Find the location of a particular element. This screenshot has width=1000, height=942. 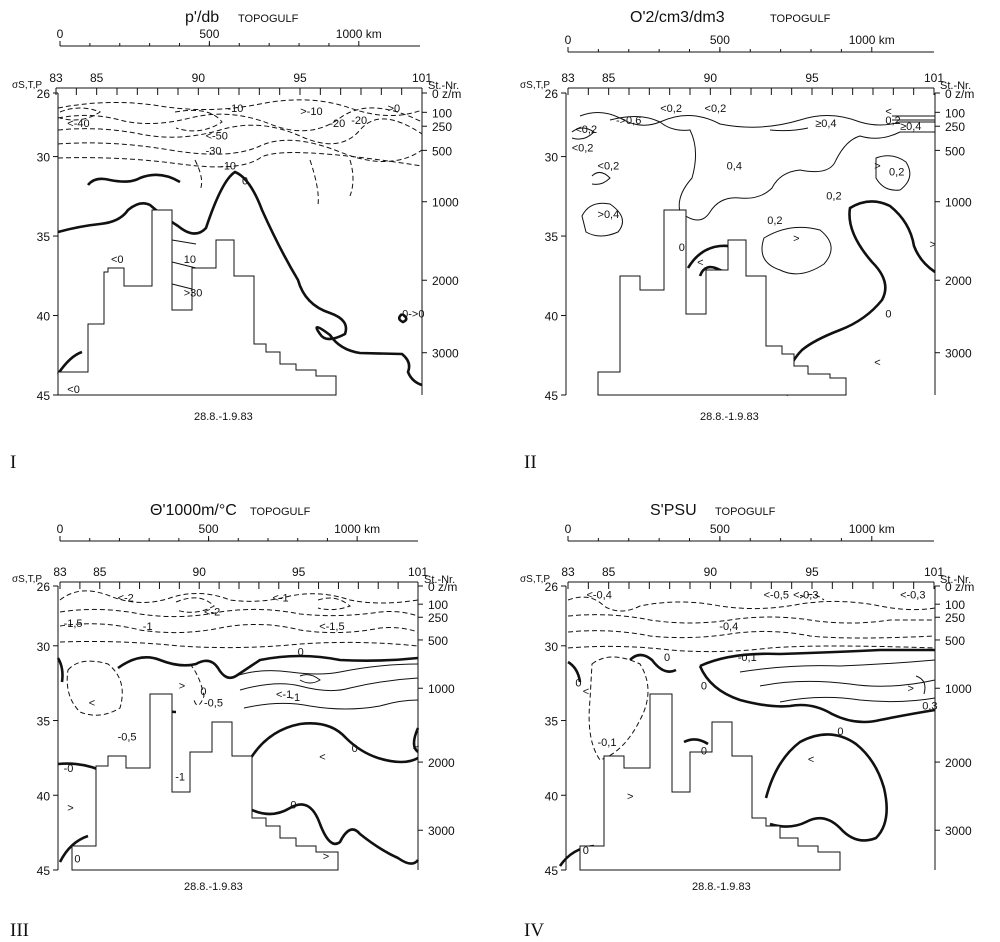

contour-label: >30 is located at coordinates (193, 293).